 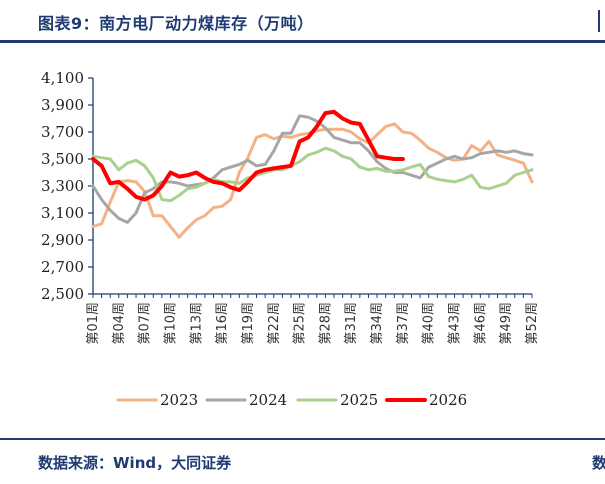 I want to click on legend-label-2024: 2024, so click(x=268, y=400).